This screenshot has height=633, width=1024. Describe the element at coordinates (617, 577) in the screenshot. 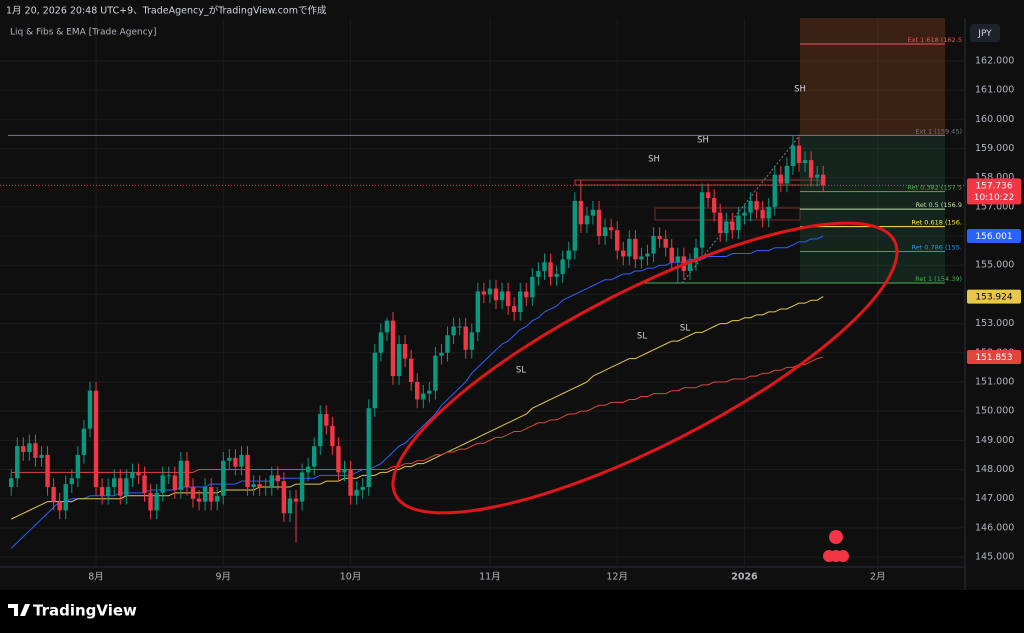

I see `x-tick-label: 12月` at that location.